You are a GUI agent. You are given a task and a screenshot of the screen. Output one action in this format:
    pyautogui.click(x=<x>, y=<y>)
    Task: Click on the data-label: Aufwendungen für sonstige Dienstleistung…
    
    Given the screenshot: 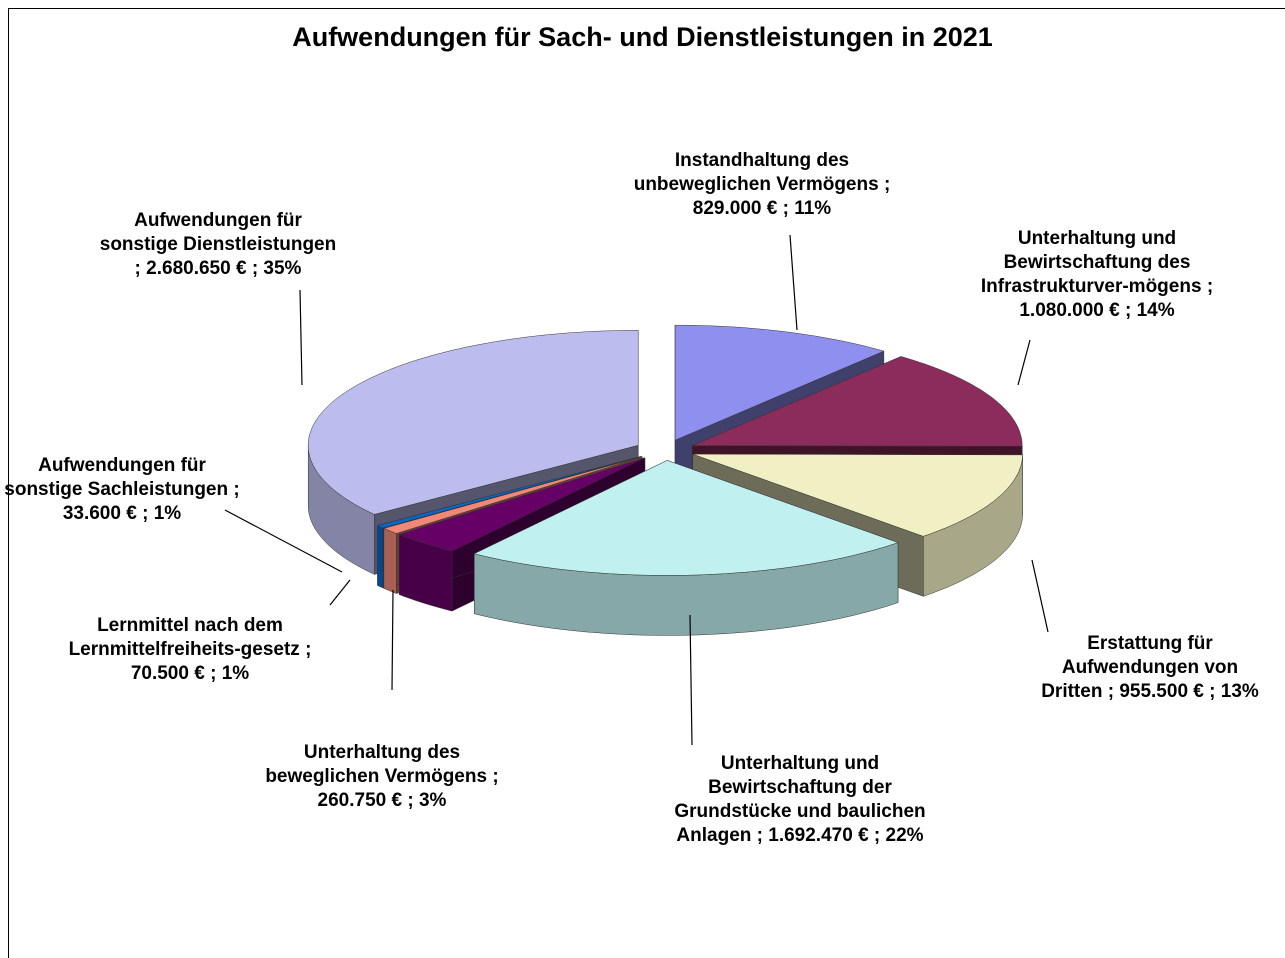 What is the action you would take?
    pyautogui.click(x=218, y=245)
    